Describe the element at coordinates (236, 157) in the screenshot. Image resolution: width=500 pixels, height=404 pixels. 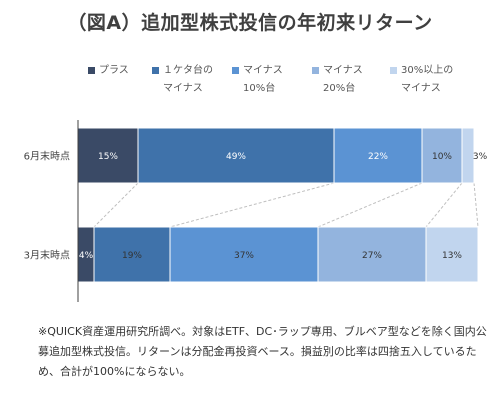
I see `data-label: 49%` at that location.